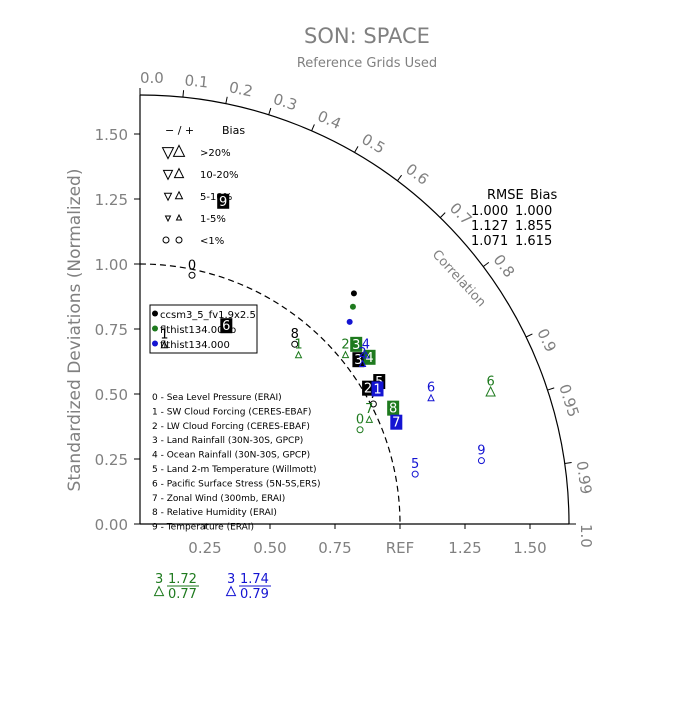 This screenshot has height=704, width=700. What do you see at coordinates (111, 200) in the screenshot?
I see `y-tick-label: 1.25` at bounding box center [111, 200].